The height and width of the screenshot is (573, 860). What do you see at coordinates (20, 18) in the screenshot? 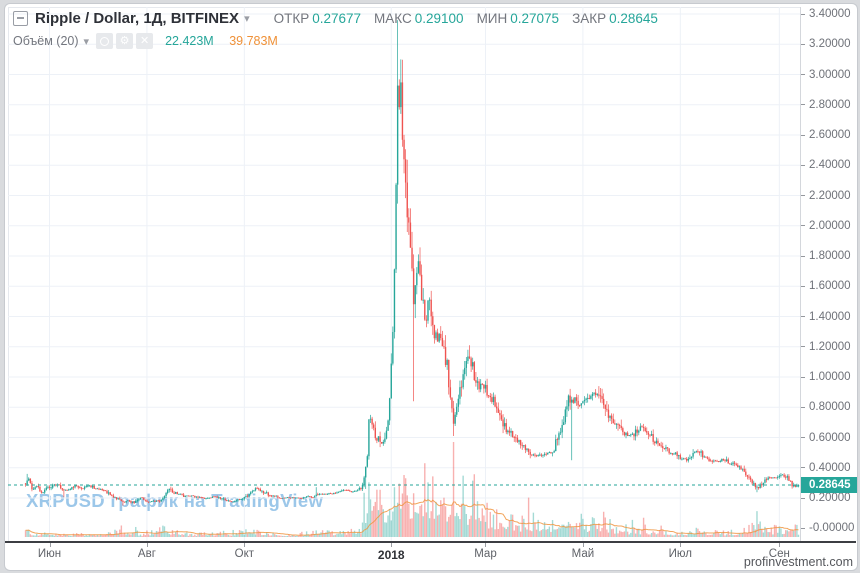
I see `collapse-pane-icon` at bounding box center [20, 18].